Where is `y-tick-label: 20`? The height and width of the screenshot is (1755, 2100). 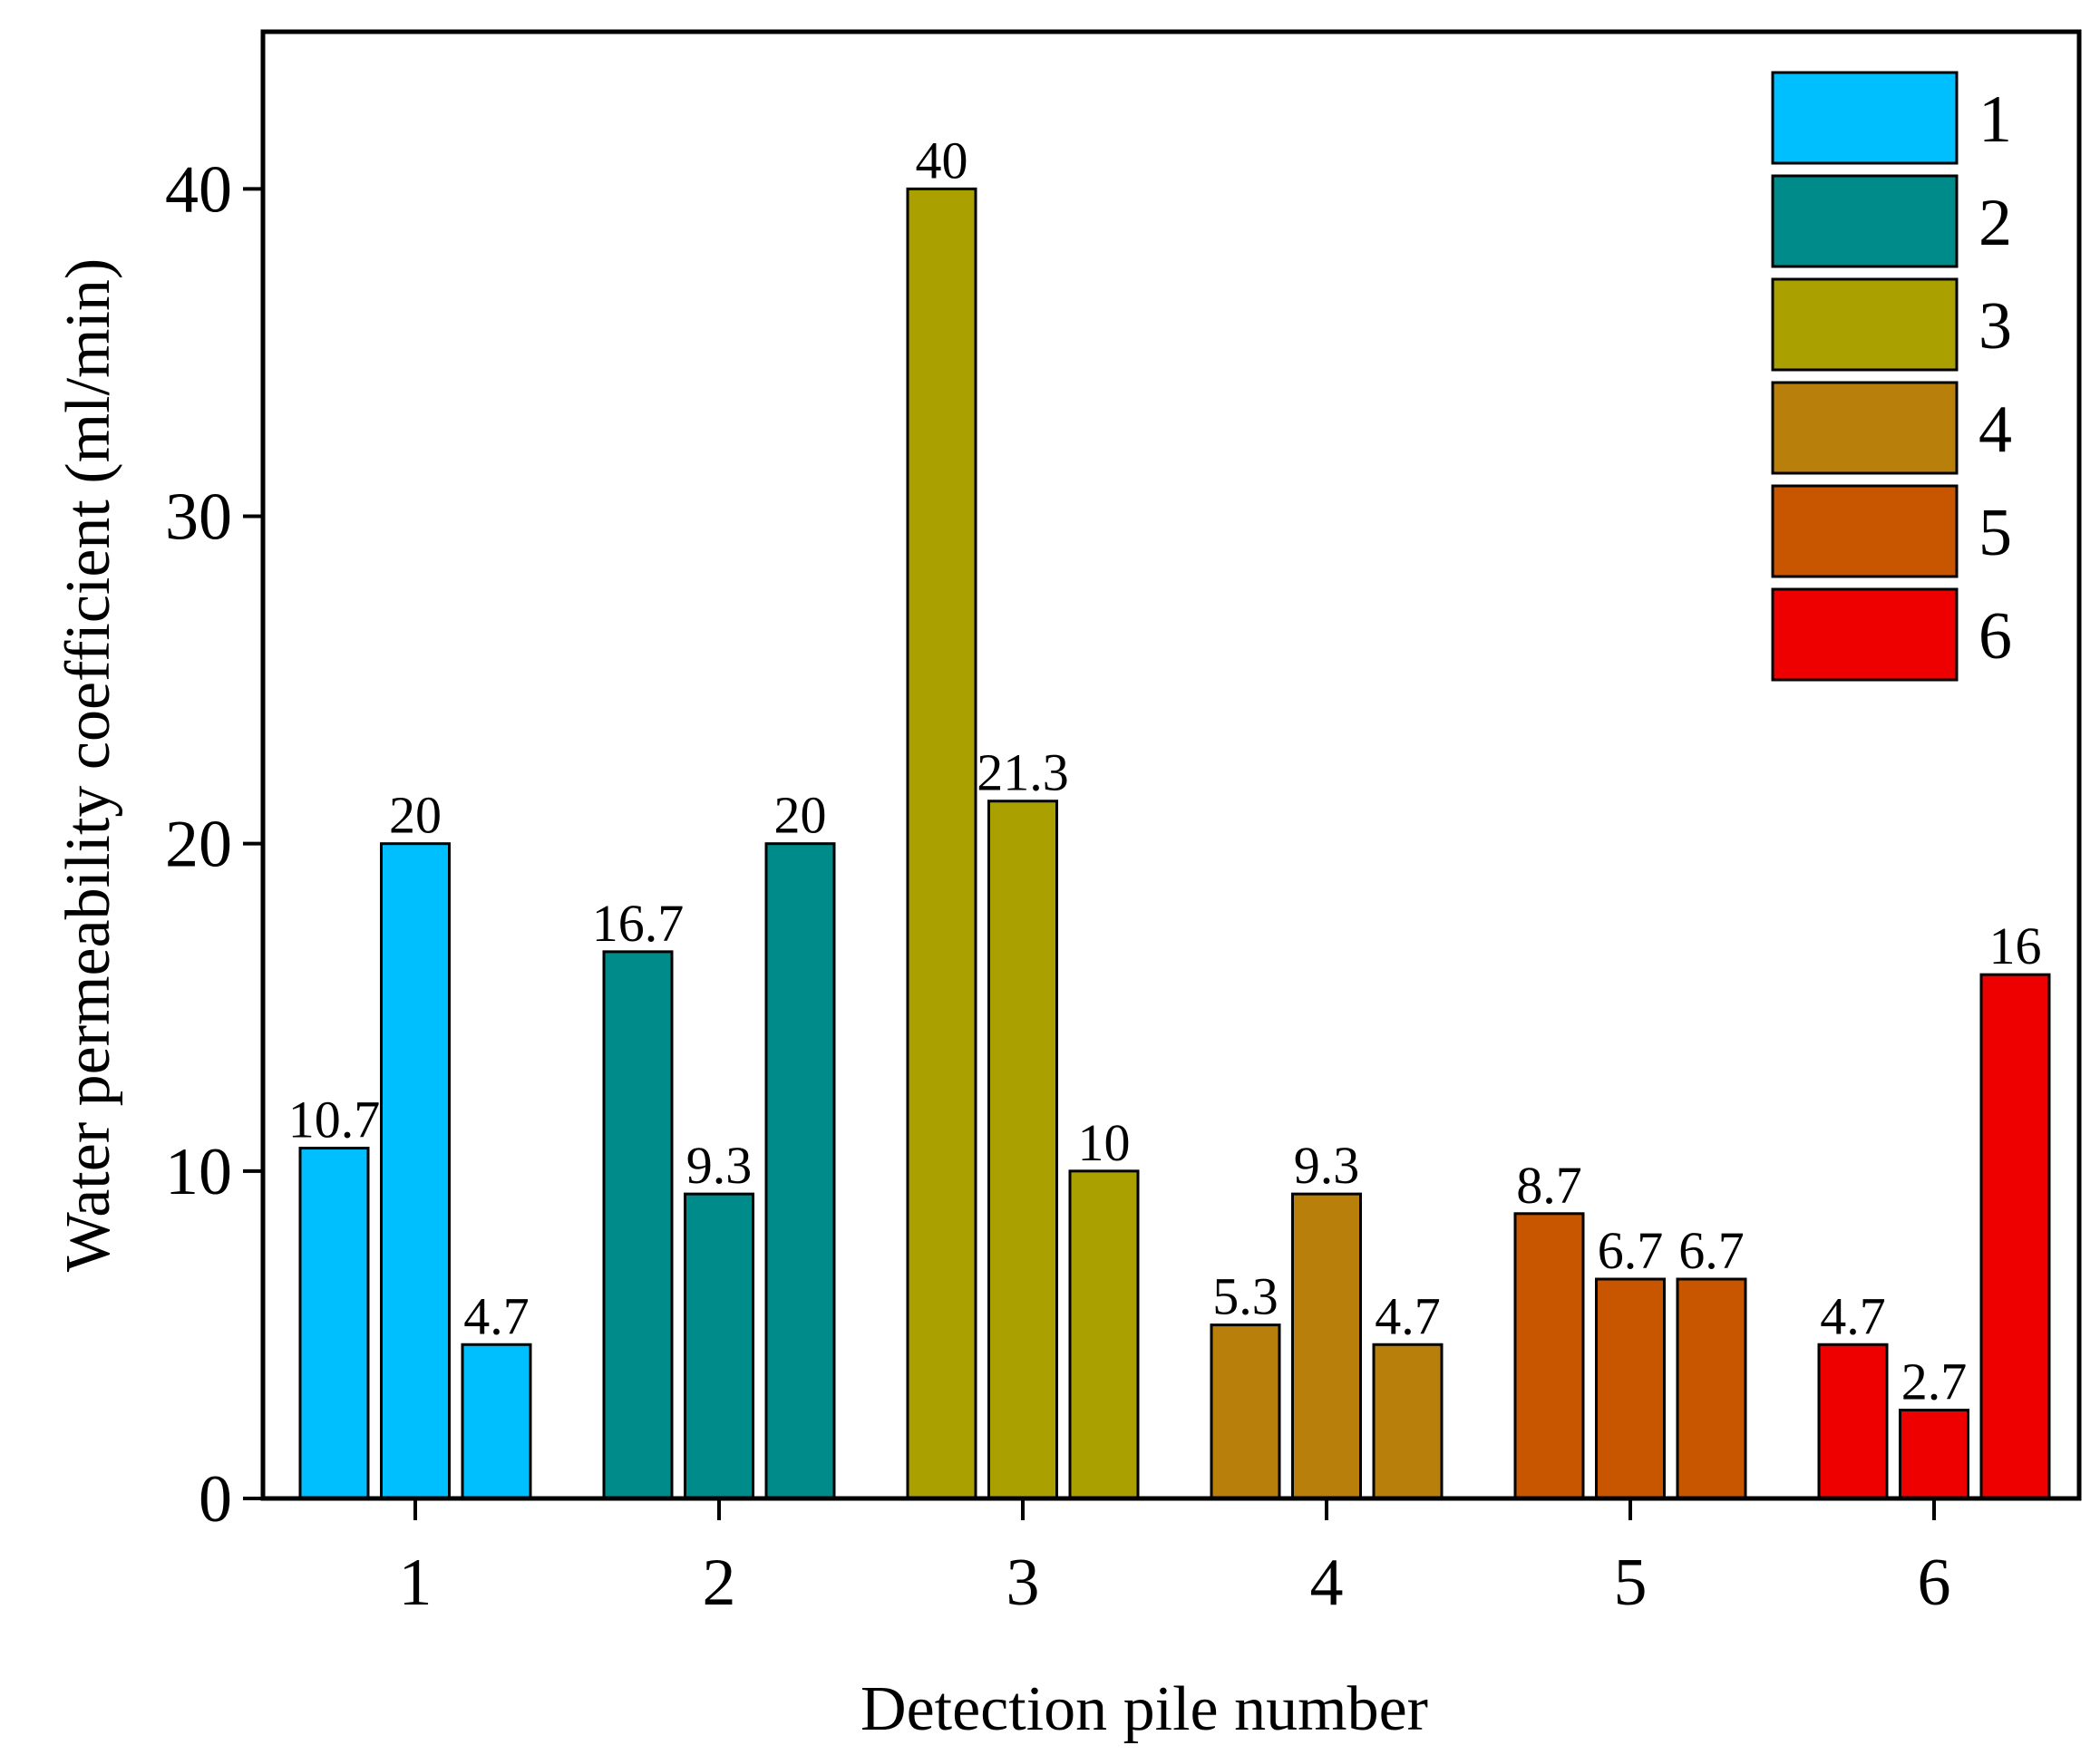 y-tick-label: 20 is located at coordinates (198, 845).